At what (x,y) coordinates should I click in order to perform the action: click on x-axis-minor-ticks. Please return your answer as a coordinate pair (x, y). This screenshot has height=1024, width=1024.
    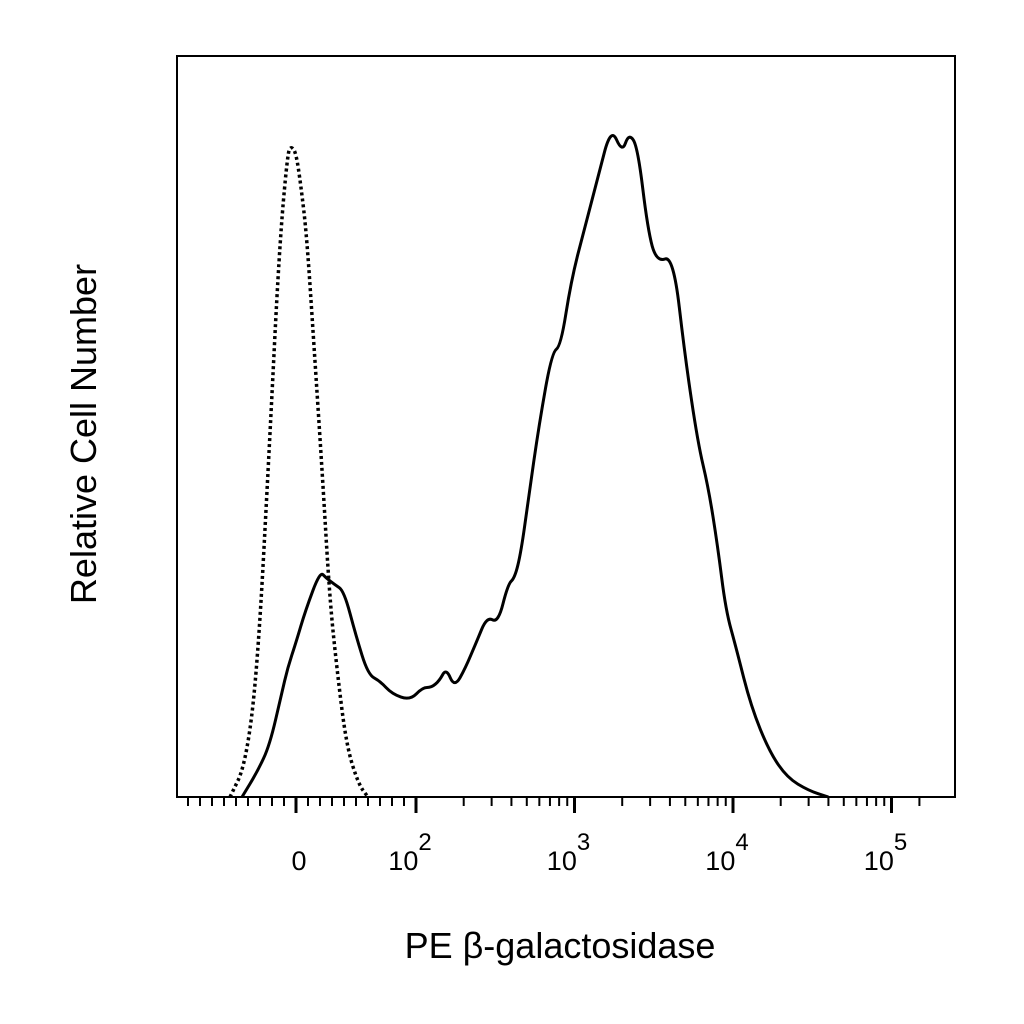
    Looking at the image, I should click on (554, 801).